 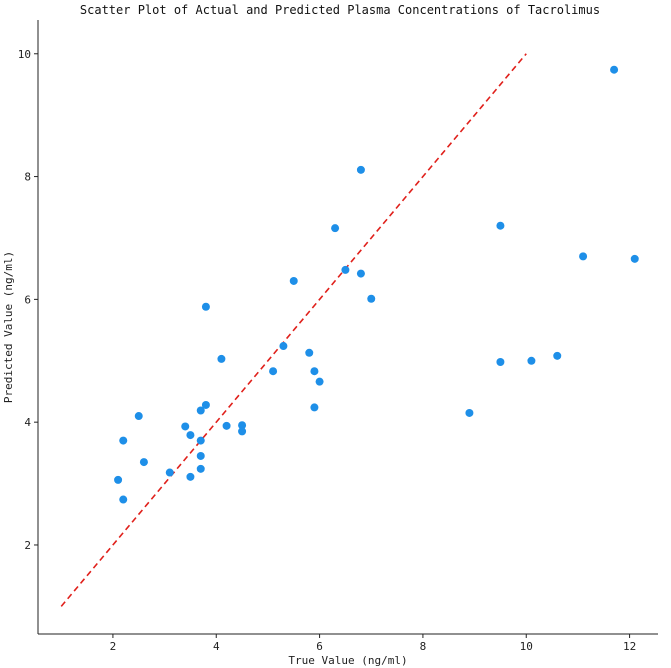 I want to click on x-tick-label: 10, so click(x=526, y=646).